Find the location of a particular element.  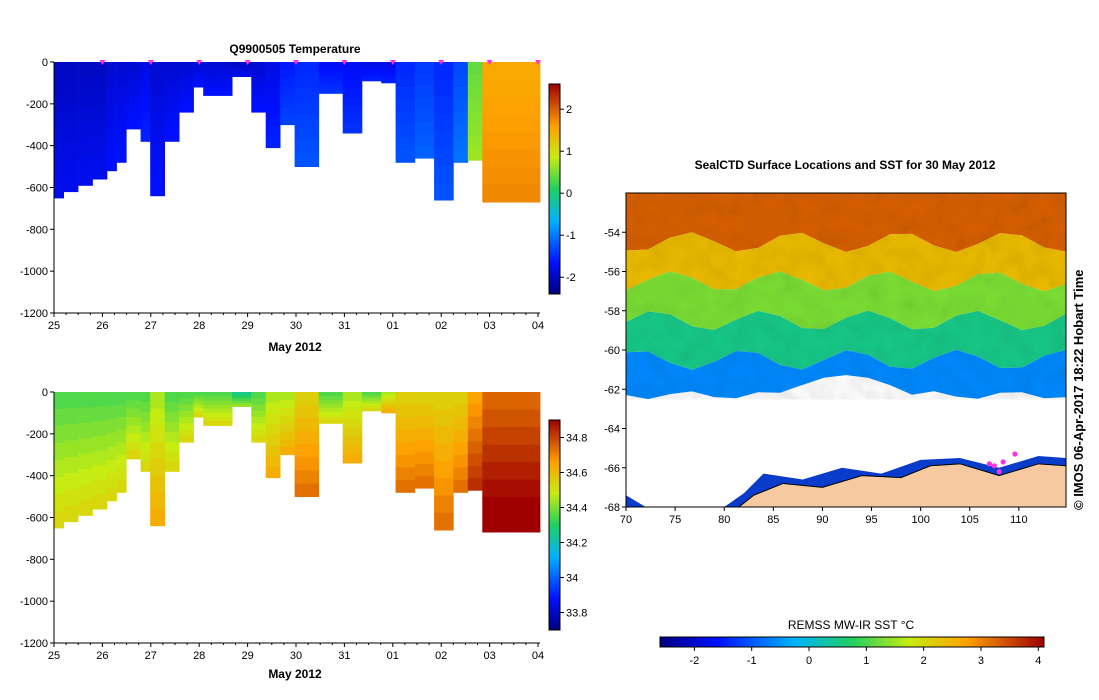

temp-x-label: May 2012 is located at coordinates (295, 347).